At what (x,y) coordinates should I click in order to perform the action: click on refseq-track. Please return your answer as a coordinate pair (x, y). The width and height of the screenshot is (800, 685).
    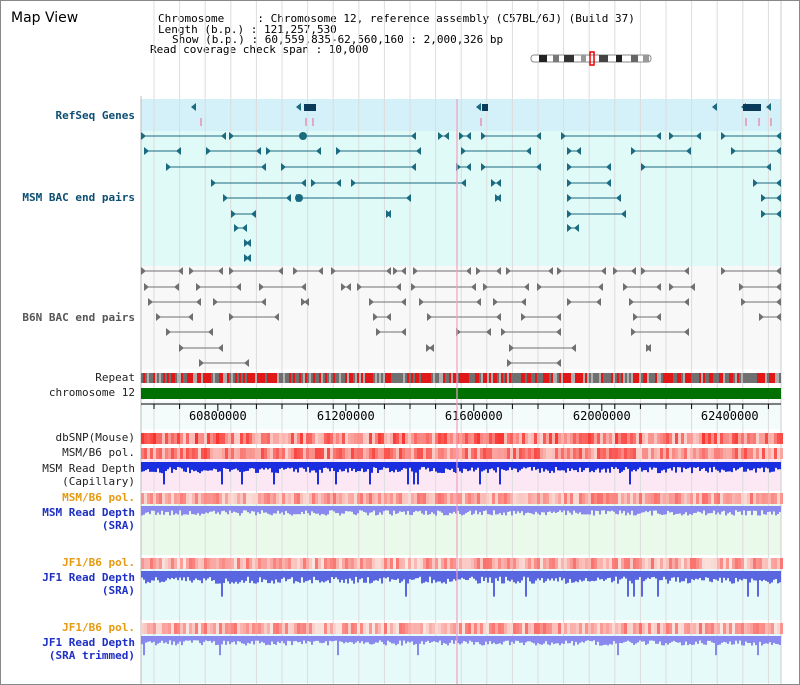
    Looking at the image, I should click on (481, 114).